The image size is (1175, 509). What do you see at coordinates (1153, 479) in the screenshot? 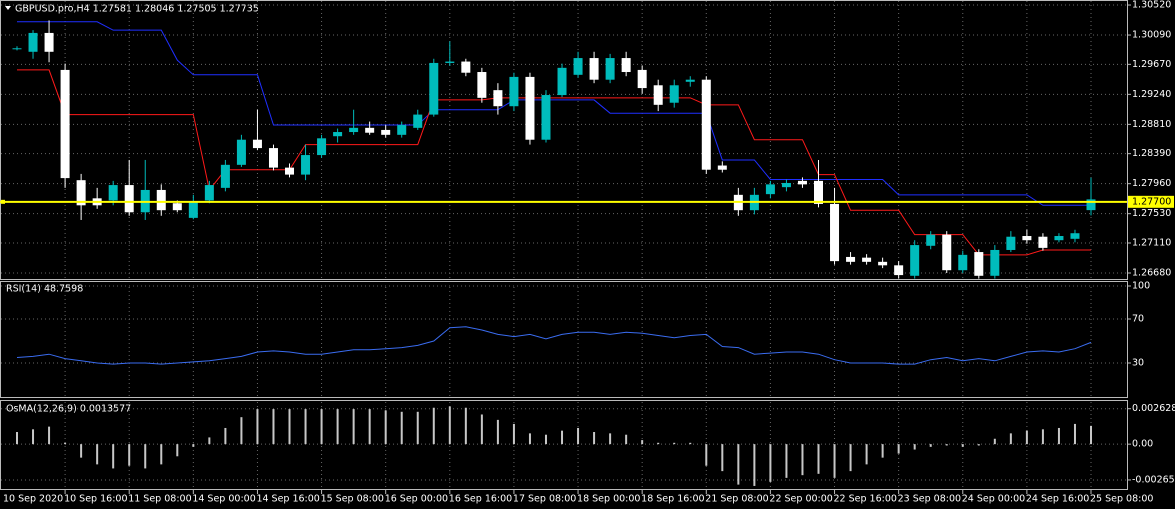
I see `y-tick-label: -0.0026546` at bounding box center [1153, 479].